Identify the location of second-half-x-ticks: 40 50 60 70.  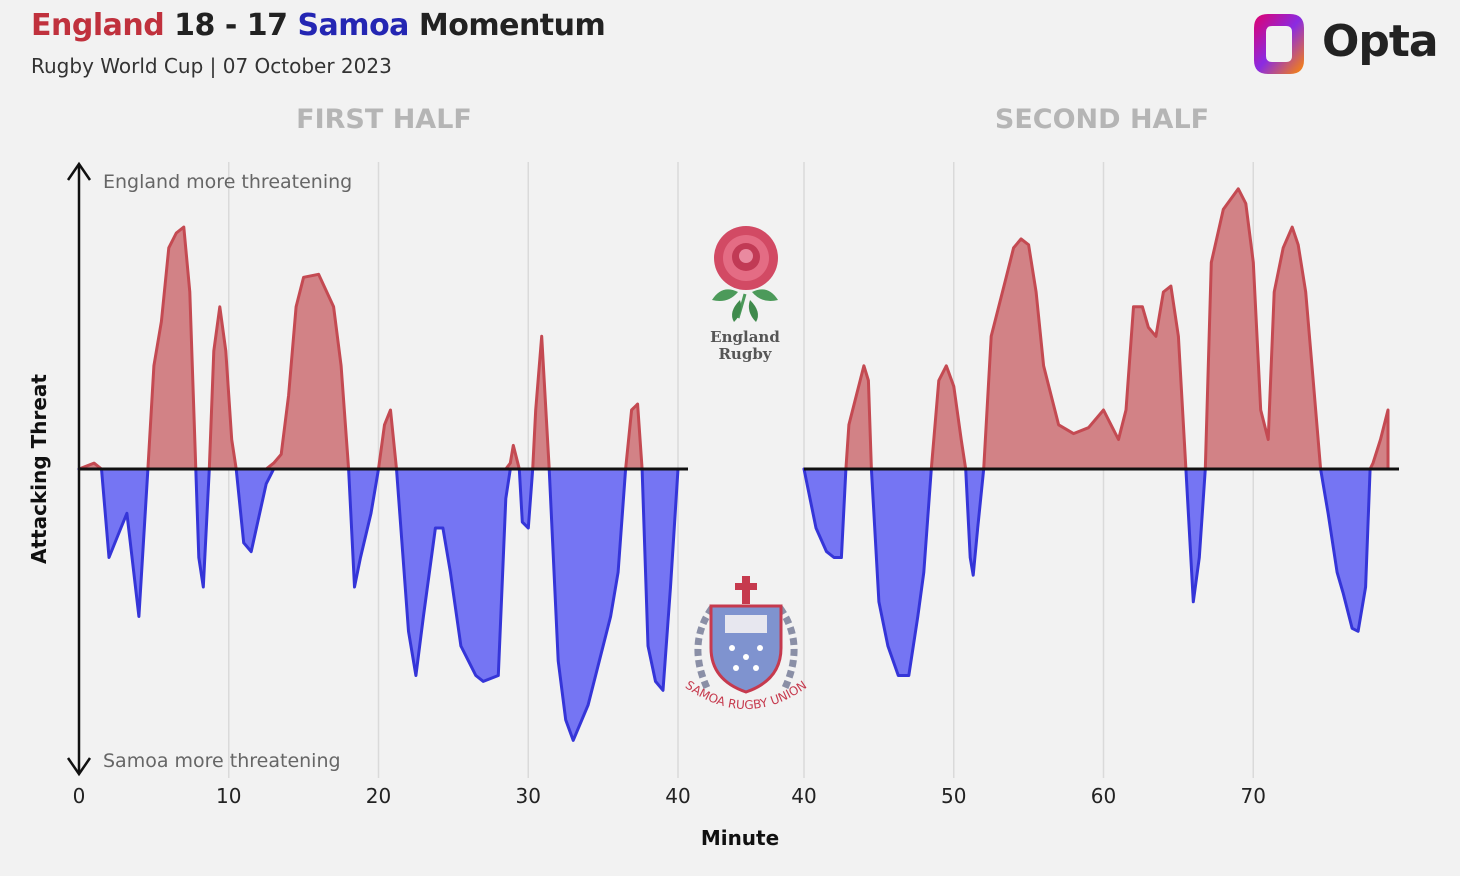
(1028, 796).